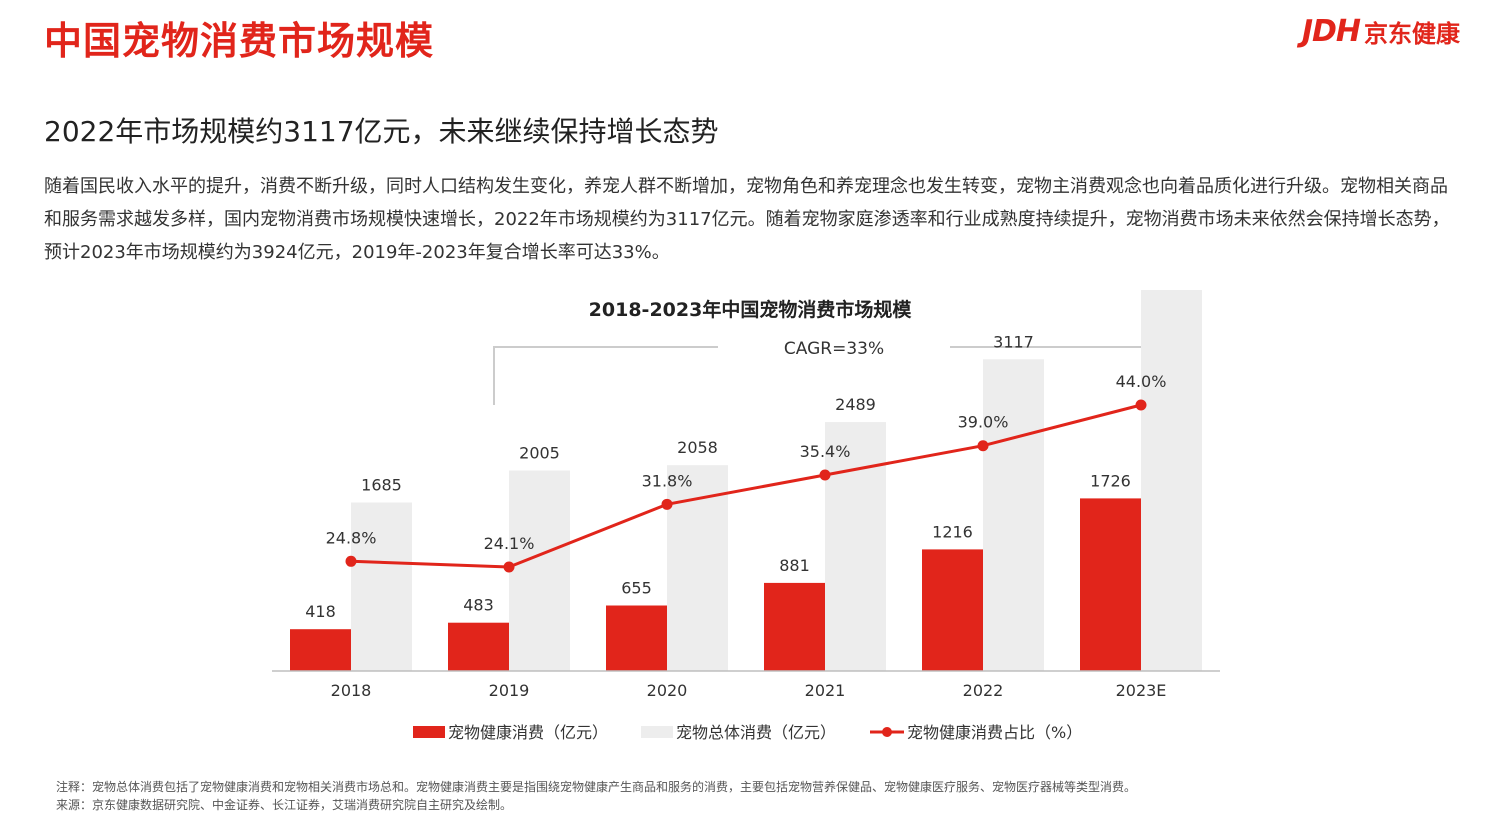 This screenshot has height=816, width=1500. I want to click on label-total-2021: 2489, so click(855, 404).